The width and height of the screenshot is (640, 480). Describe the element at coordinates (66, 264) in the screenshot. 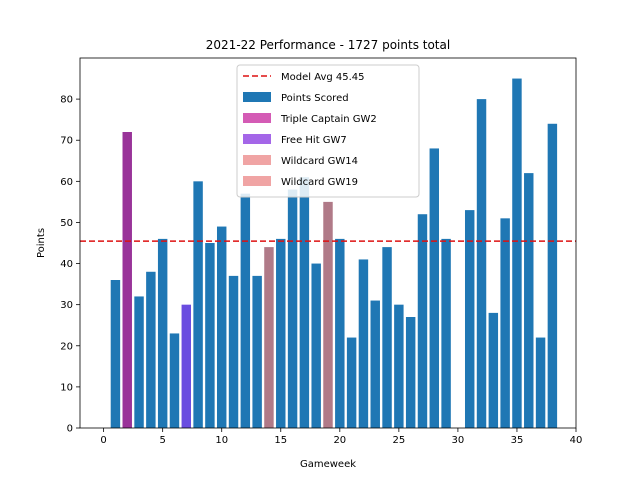

I see `y-tick-label-40: 40` at that location.